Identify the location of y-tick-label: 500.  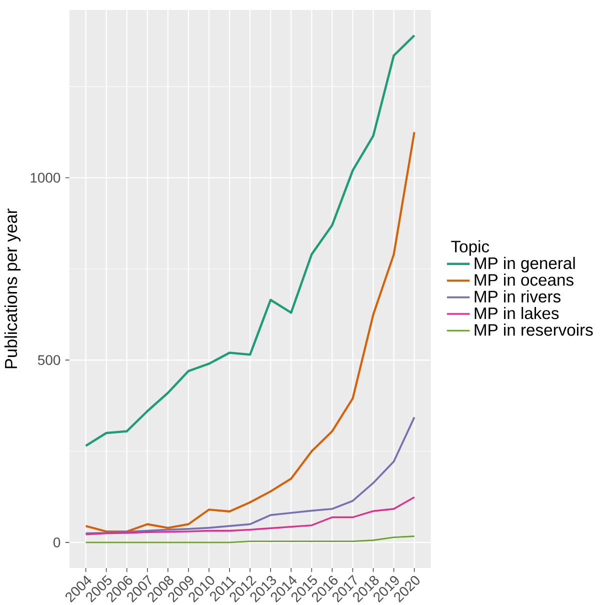
(49, 360).